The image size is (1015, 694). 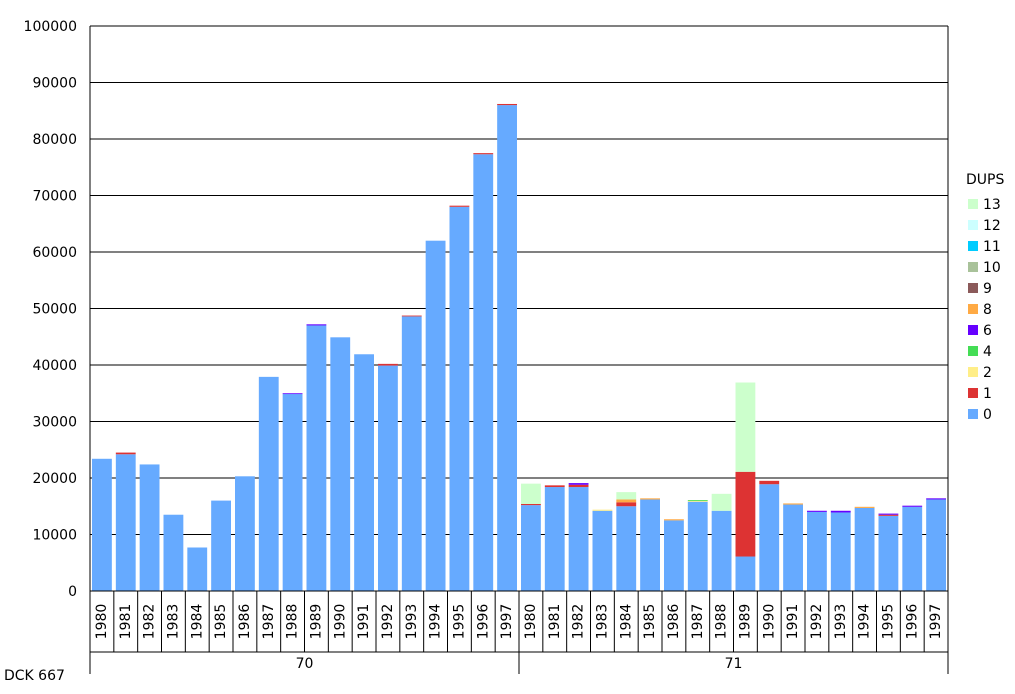 I want to click on y-tick-label: 60000, so click(x=54, y=253).